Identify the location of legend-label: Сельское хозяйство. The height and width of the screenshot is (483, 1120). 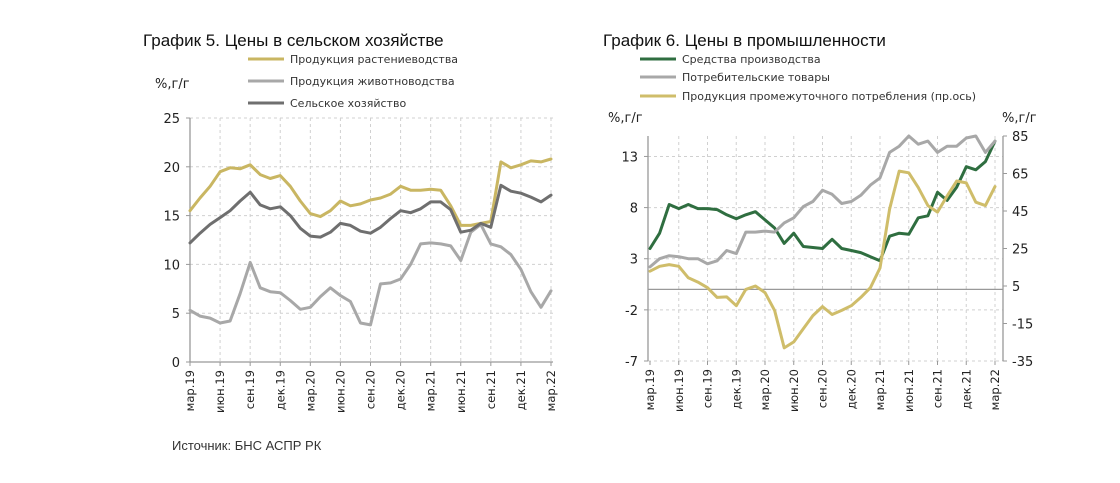
(348, 103).